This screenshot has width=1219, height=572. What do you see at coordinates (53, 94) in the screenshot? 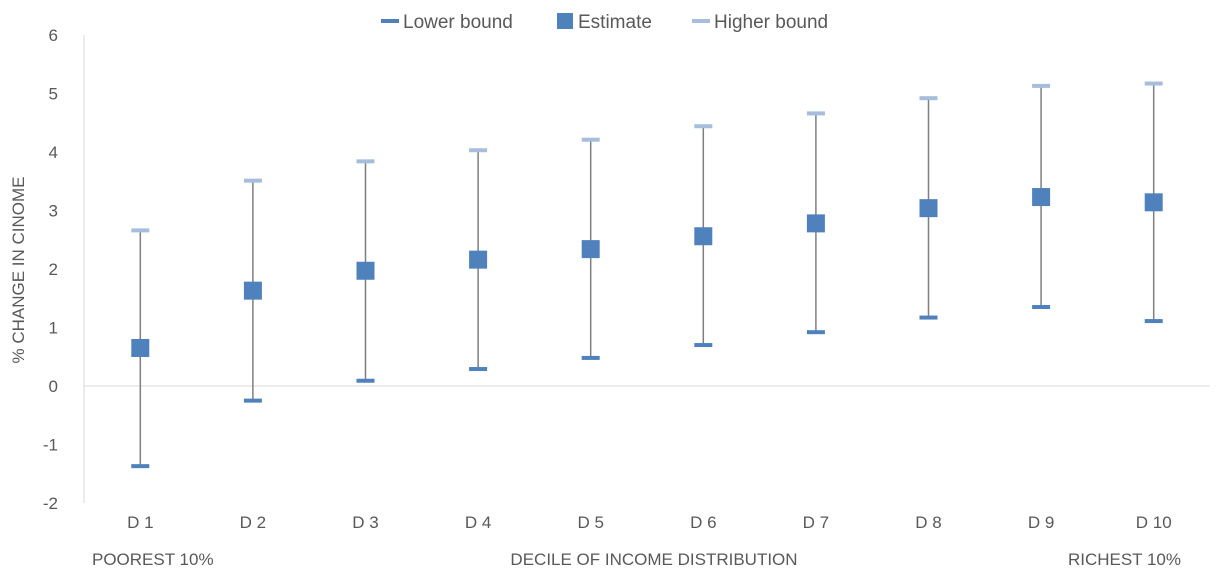
I see `y-tick-label-1: 5` at bounding box center [53, 94].